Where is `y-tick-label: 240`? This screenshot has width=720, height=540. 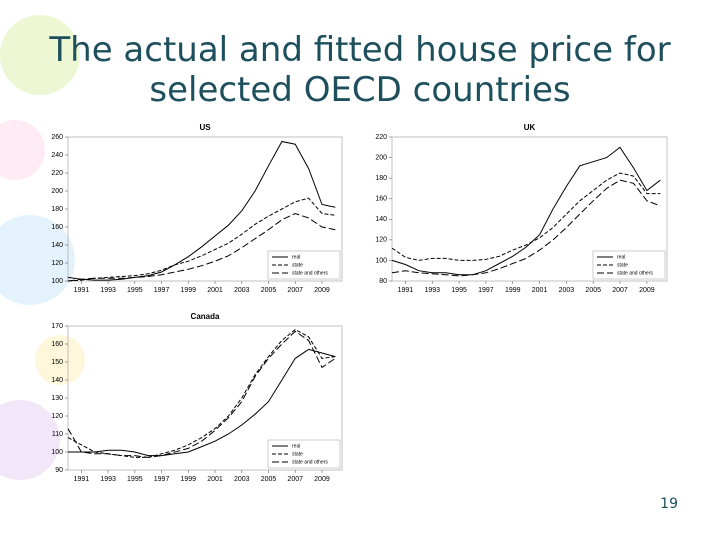 y-tick-label: 240 is located at coordinates (57, 155).